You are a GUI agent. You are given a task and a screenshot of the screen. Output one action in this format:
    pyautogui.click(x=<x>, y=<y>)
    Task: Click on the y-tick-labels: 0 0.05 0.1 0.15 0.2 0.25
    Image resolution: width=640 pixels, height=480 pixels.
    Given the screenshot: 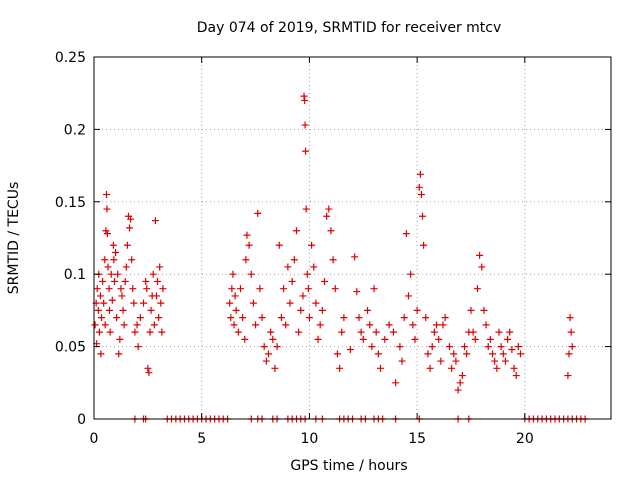 What is the action you would take?
    pyautogui.click(x=70, y=239)
    